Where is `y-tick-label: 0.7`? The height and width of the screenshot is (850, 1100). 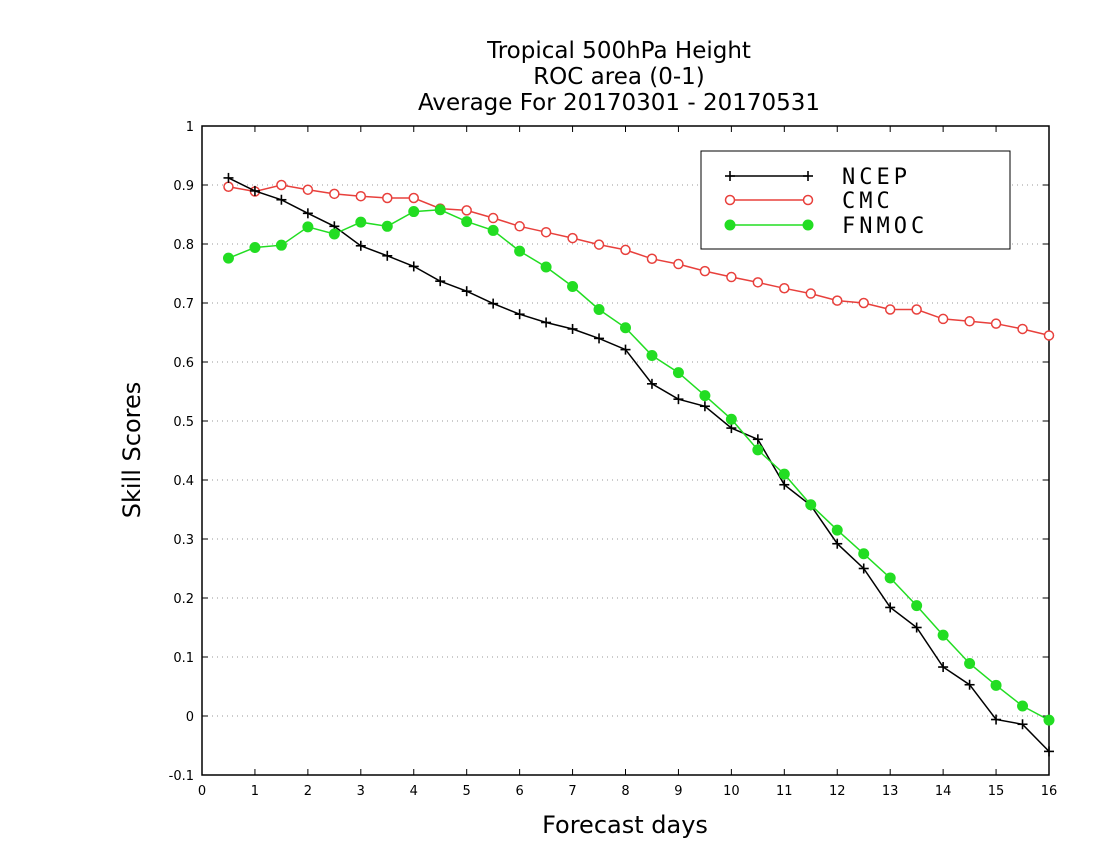
y-tick-label: 0.7 is located at coordinates (183, 304).